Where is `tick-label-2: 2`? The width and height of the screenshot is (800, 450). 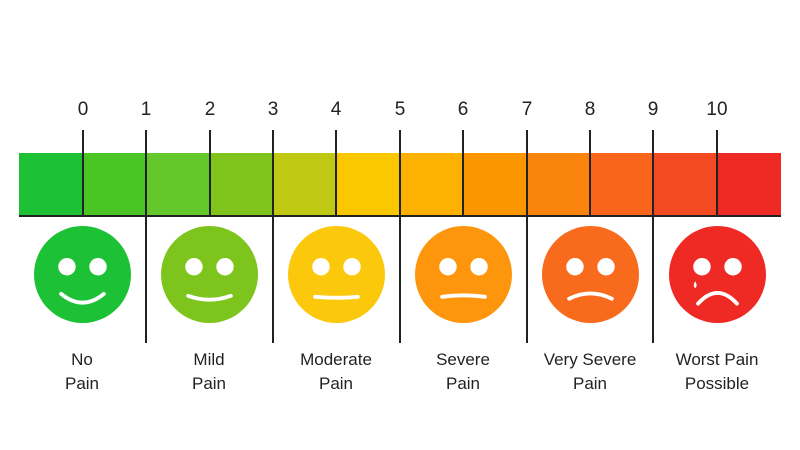 tick-label-2: 2 is located at coordinates (210, 109).